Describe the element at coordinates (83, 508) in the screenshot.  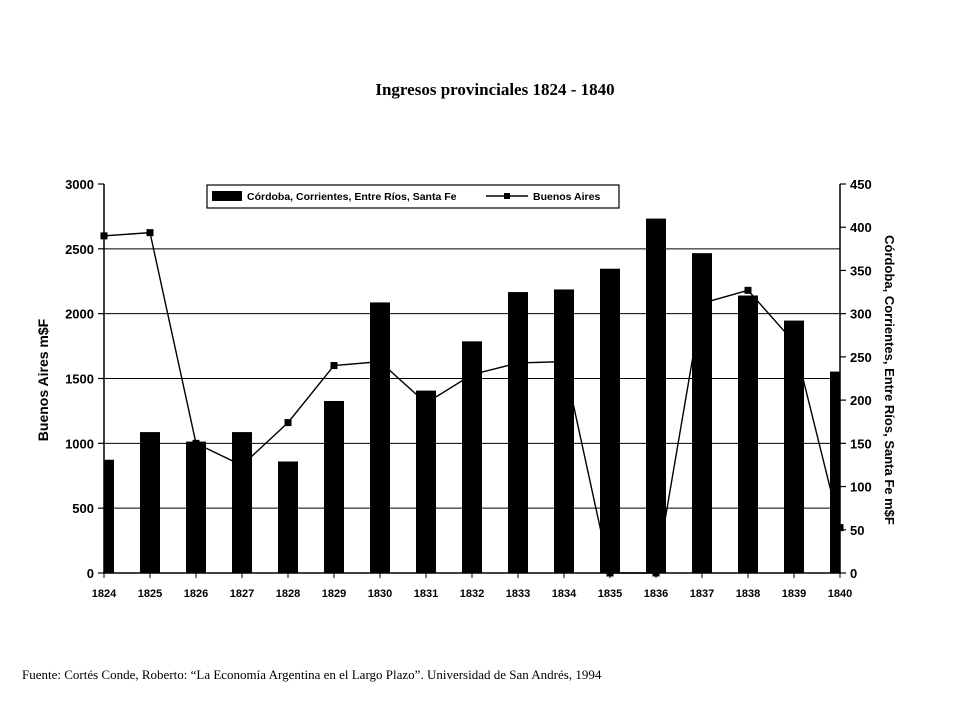
I see `y-tick-label-left: 500` at that location.